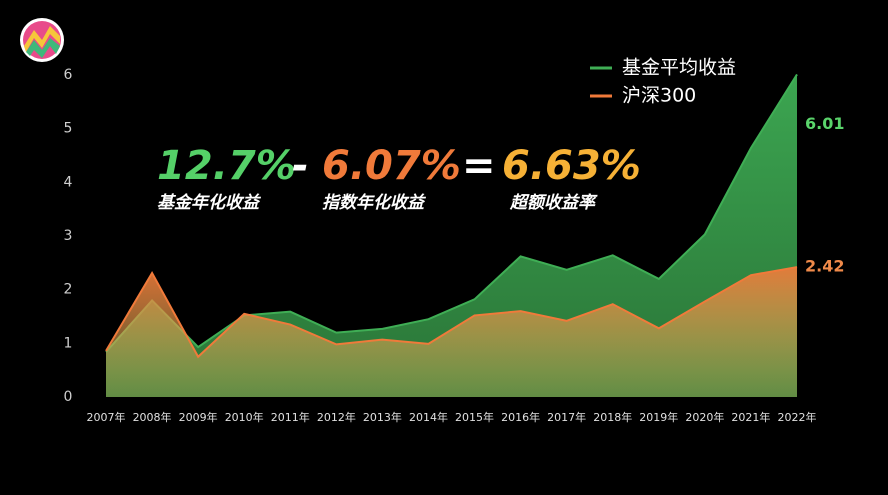 This screenshot has width=888, height=495. I want to click on x-tick-label: 2018年, so click(612, 417).